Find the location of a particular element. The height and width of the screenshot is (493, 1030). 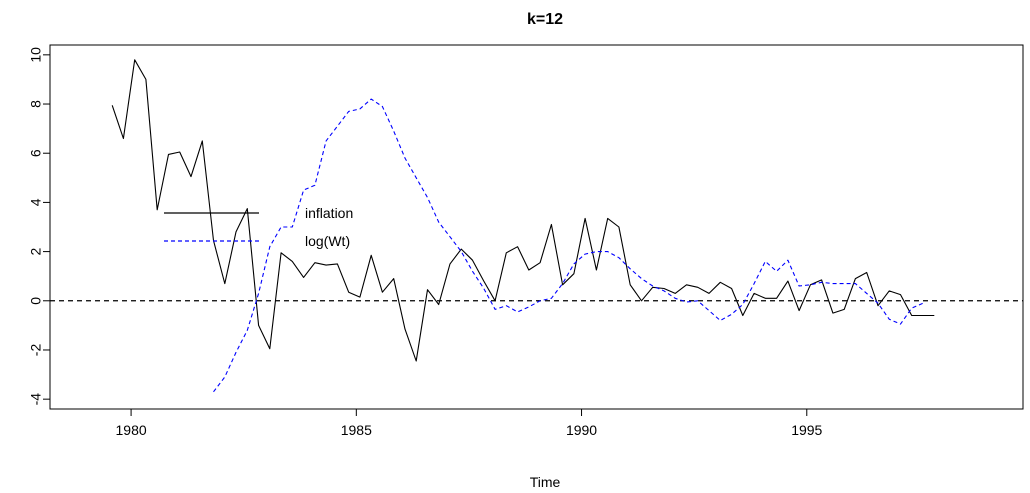

x-tick-label: 1985 is located at coordinates (356, 430).